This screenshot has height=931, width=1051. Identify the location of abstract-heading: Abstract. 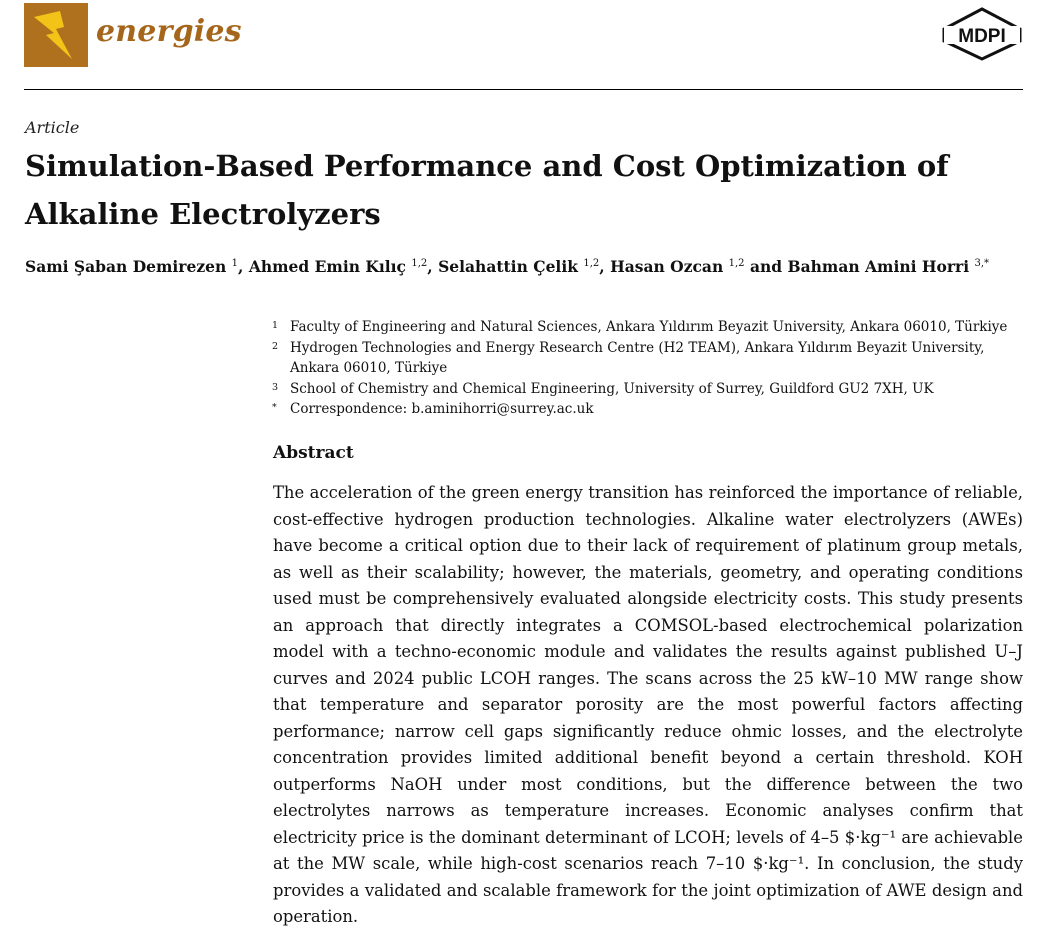
(313, 453).